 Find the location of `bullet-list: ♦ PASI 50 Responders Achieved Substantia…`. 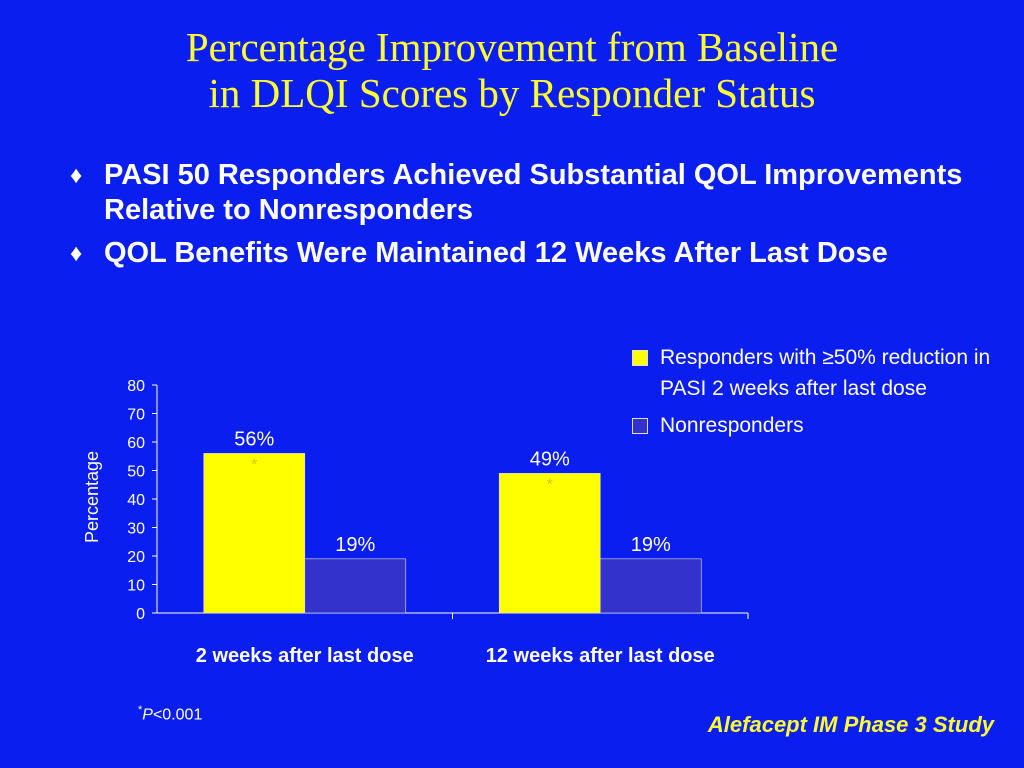

bullet-list: ♦ PASI 50 Responders Achieved Substantia… is located at coordinates (540, 218).